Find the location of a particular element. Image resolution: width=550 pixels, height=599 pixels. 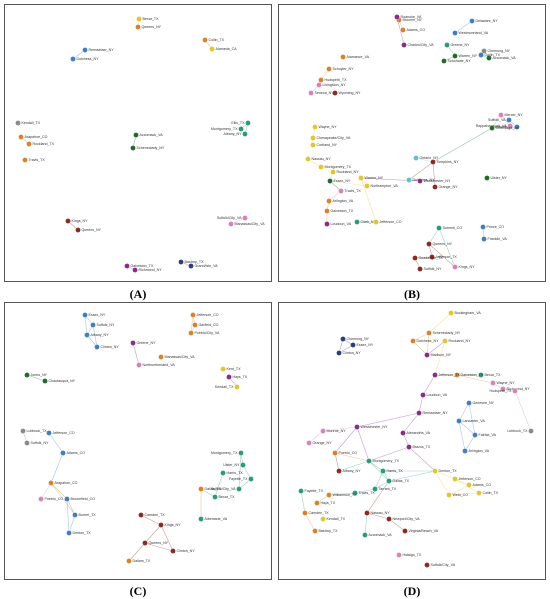

node-label: Harris_TX is located at coordinates (235, 473).